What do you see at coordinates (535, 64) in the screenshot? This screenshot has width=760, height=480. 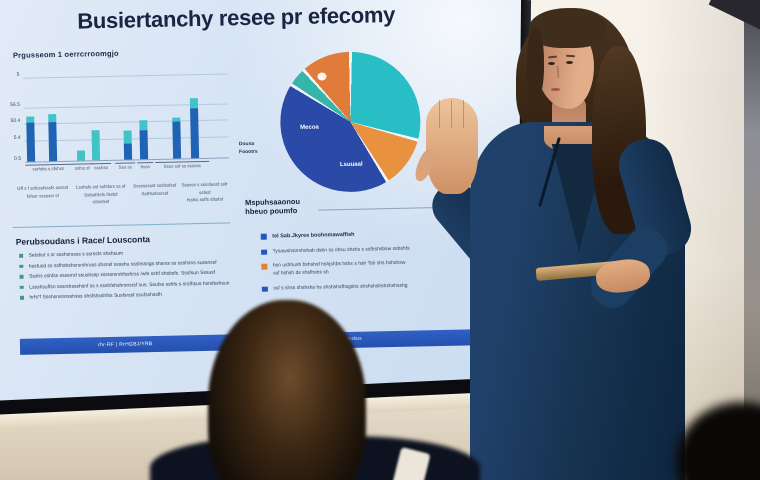 I see `presenter-hair-side` at bounding box center [535, 64].